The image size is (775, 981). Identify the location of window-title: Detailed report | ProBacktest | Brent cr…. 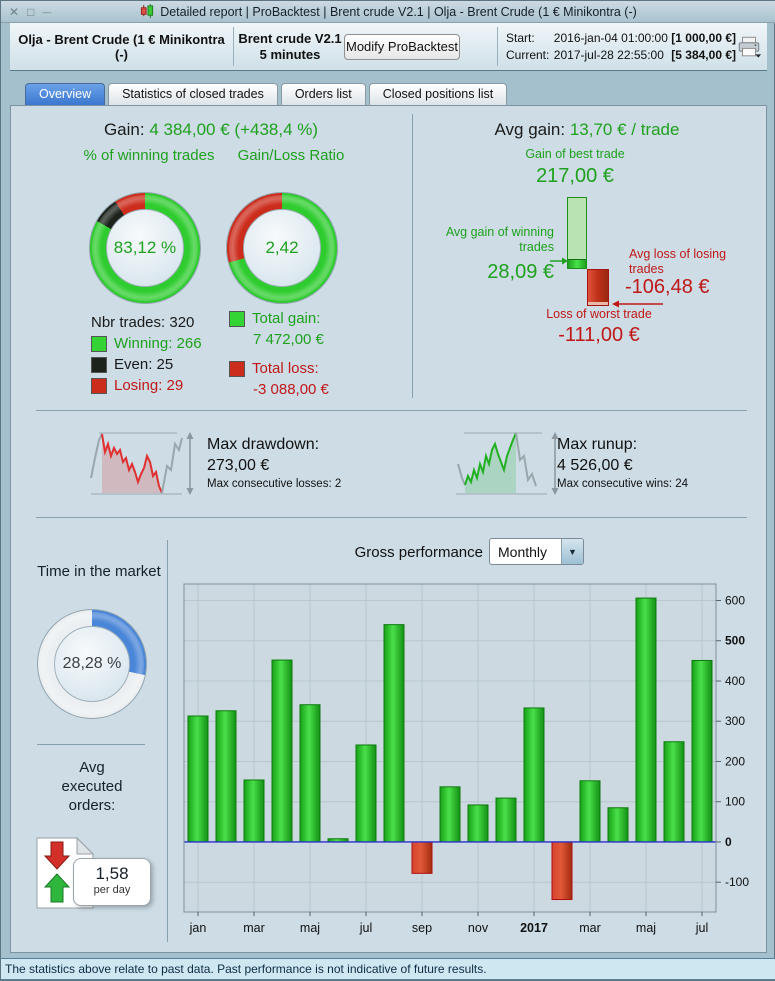
(398, 11).